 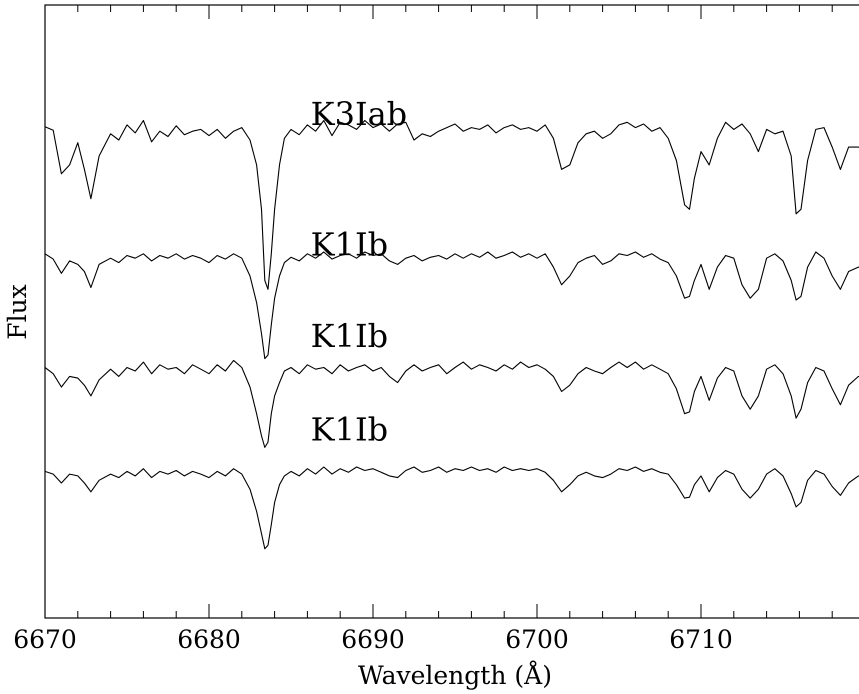 What do you see at coordinates (359, 114) in the screenshot?
I see `spectrum-label: K3Iab` at bounding box center [359, 114].